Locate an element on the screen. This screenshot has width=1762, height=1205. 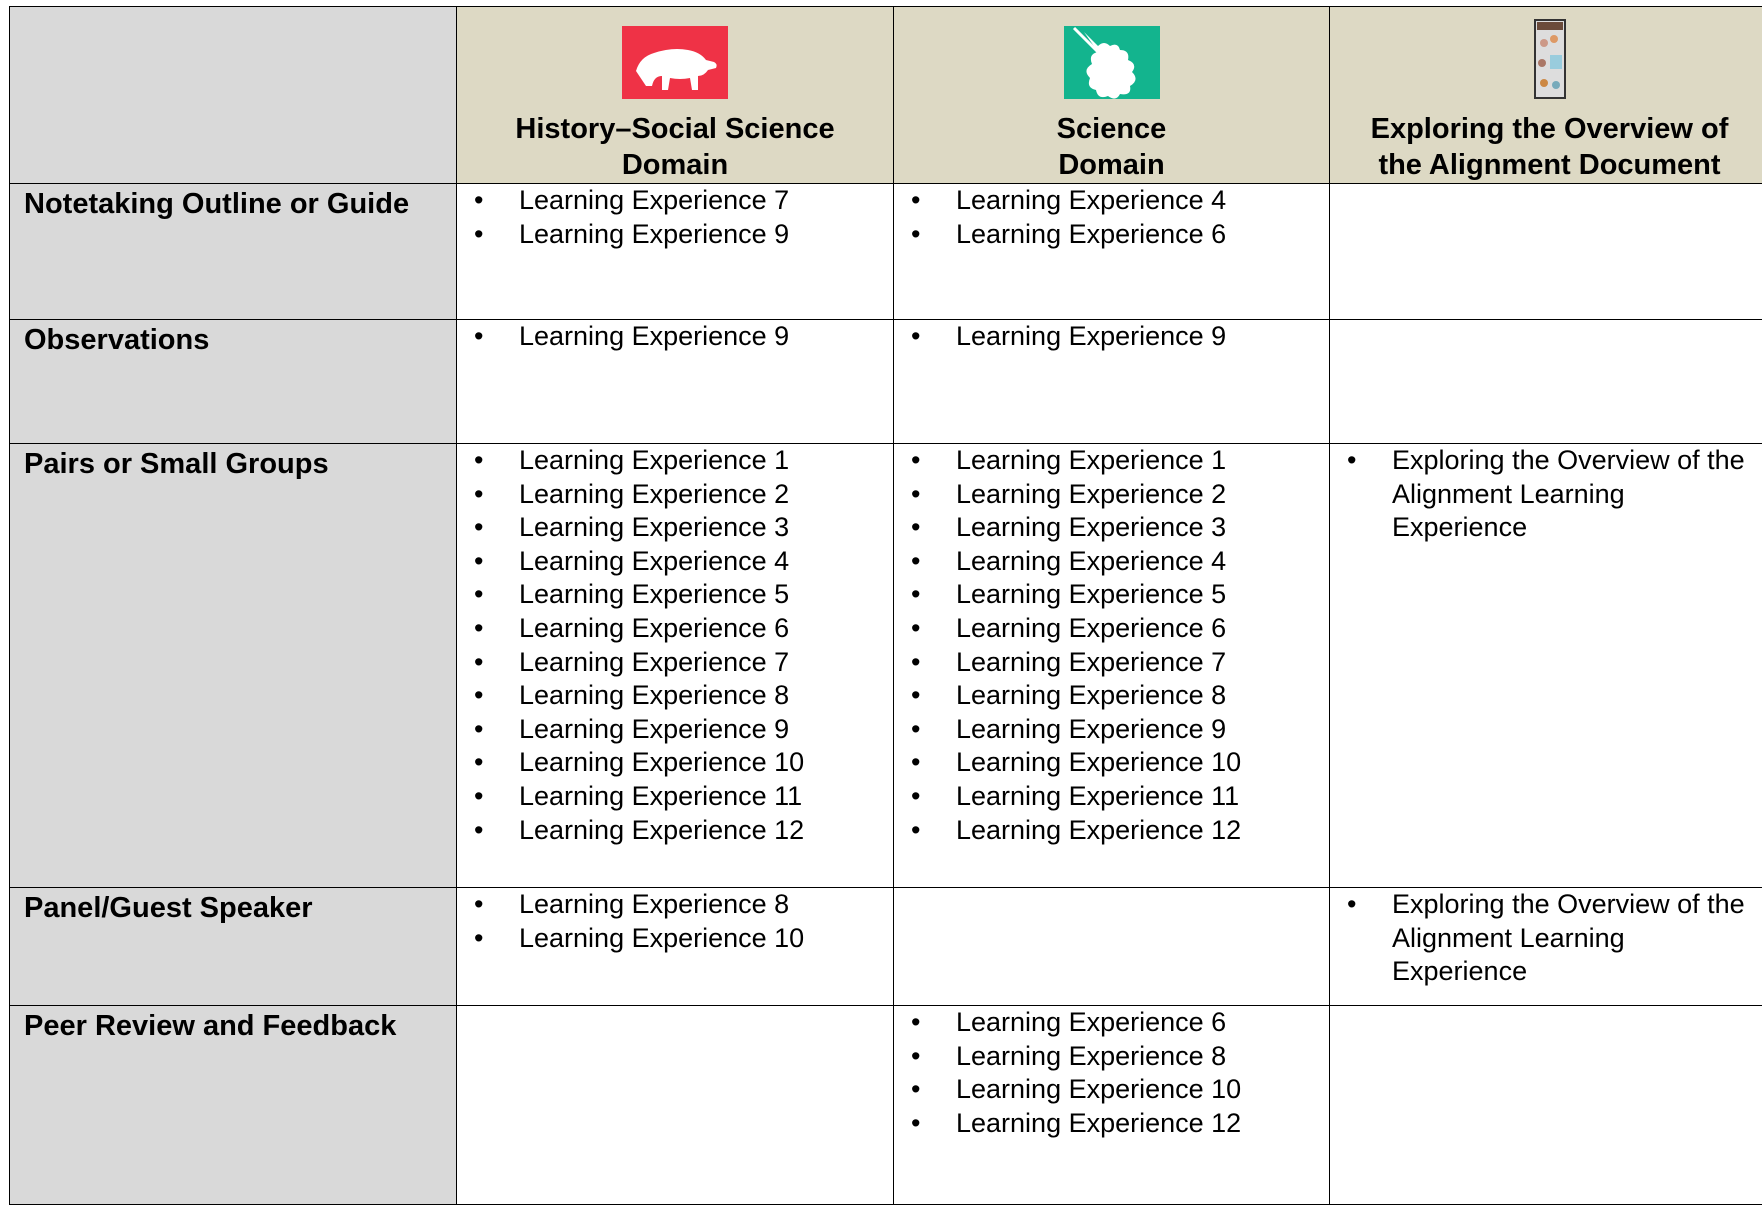
column-header: Science Domain is located at coordinates (1111, 95).